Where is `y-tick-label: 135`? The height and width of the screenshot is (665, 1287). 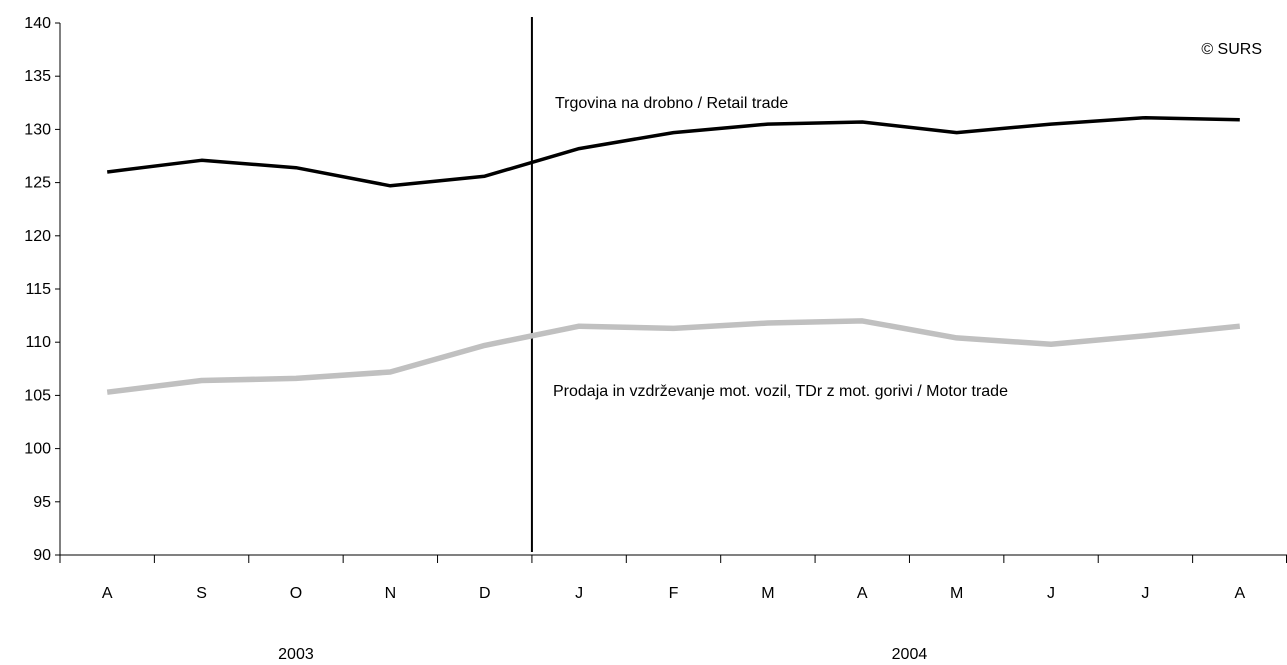 y-tick-label: 135 is located at coordinates (37, 76).